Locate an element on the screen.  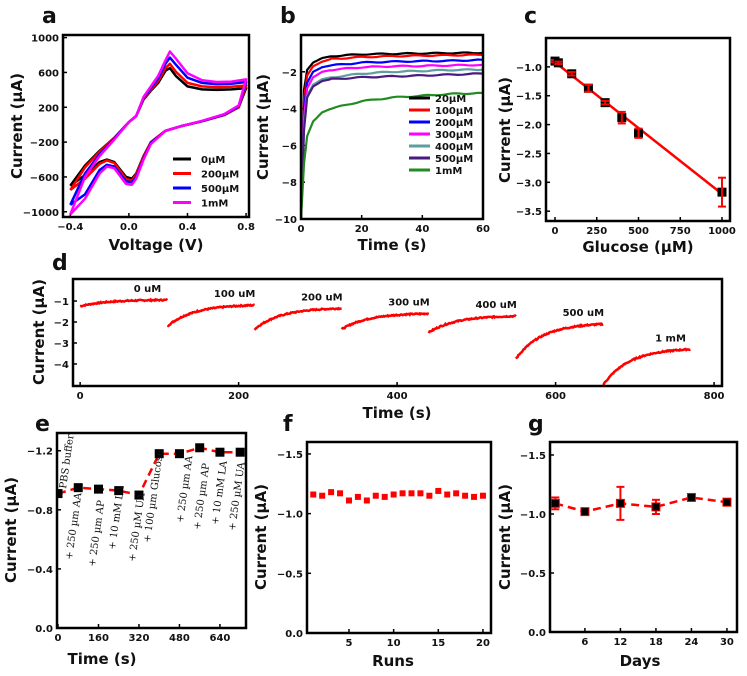
y-tick-label: −600 is located at coordinates (44, 178).